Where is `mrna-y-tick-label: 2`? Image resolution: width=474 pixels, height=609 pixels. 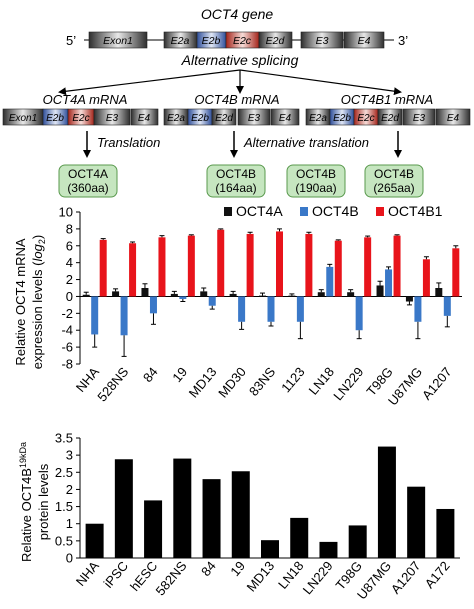 mrna-y-tick-label: 2 is located at coordinates (69, 279).